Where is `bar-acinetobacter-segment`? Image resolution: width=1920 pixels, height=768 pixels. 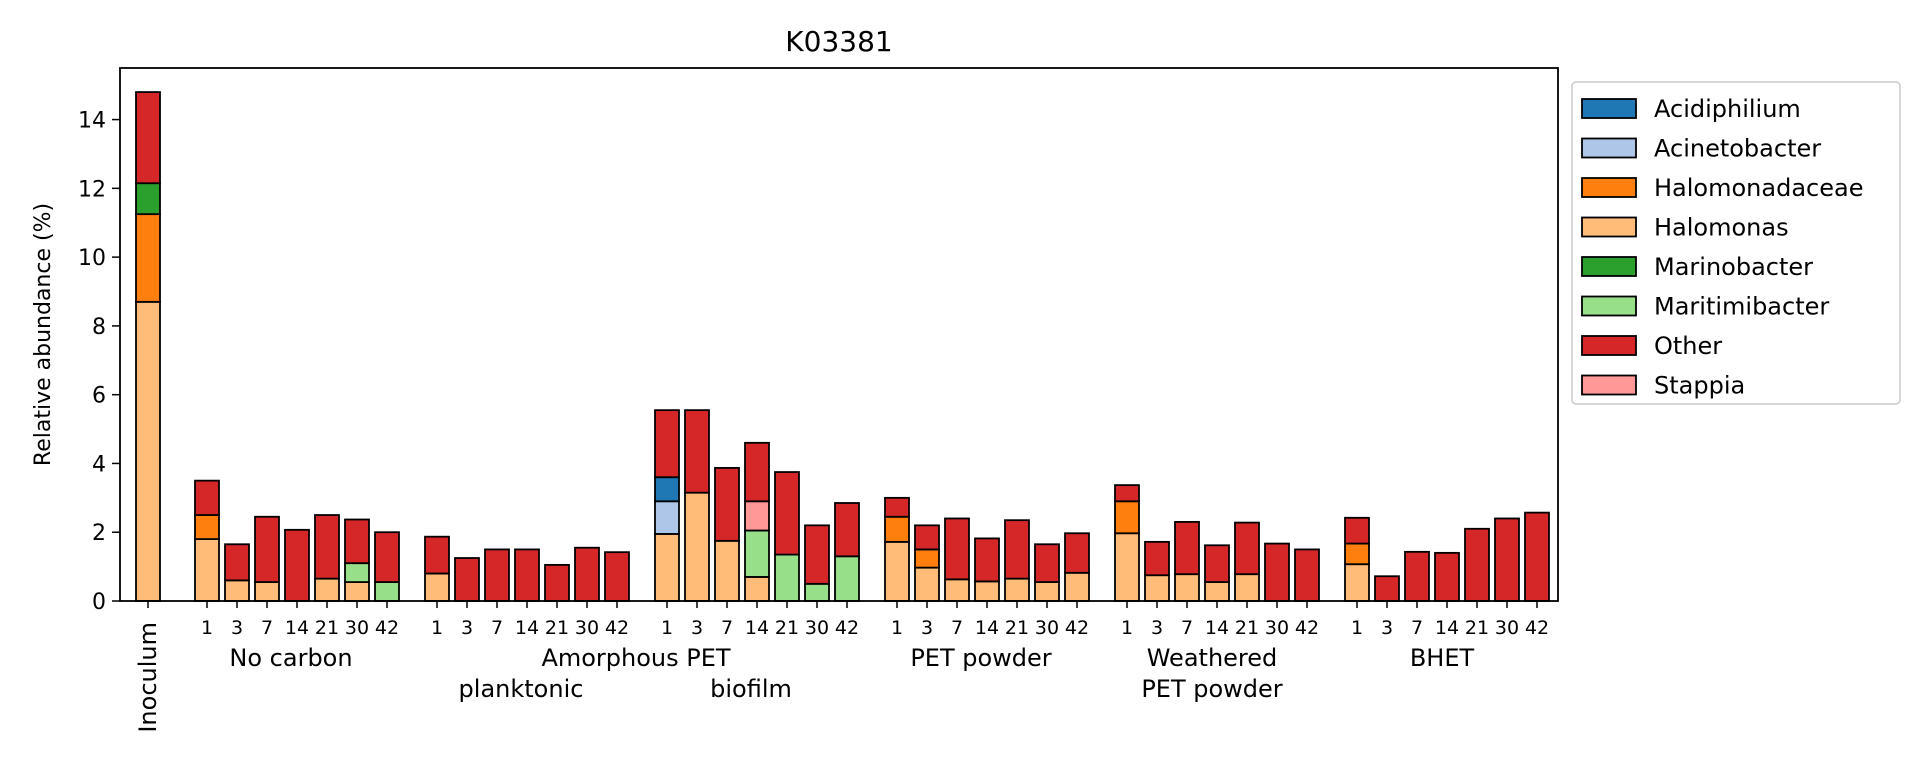
bar-acinetobacter-segment is located at coordinates (667, 517).